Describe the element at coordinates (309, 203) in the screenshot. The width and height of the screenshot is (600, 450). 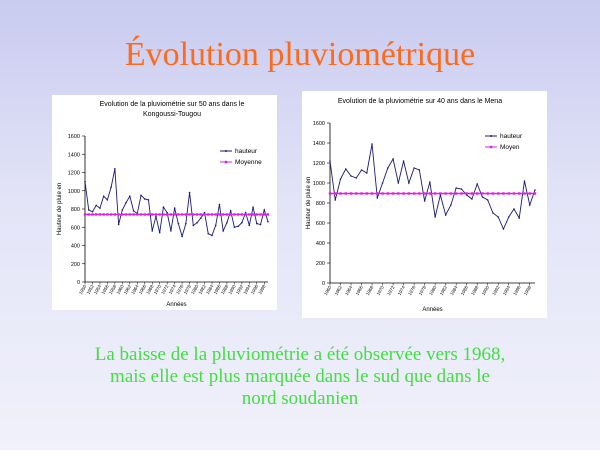
I see `y-axis-label: Hauteur de pluie en` at that location.